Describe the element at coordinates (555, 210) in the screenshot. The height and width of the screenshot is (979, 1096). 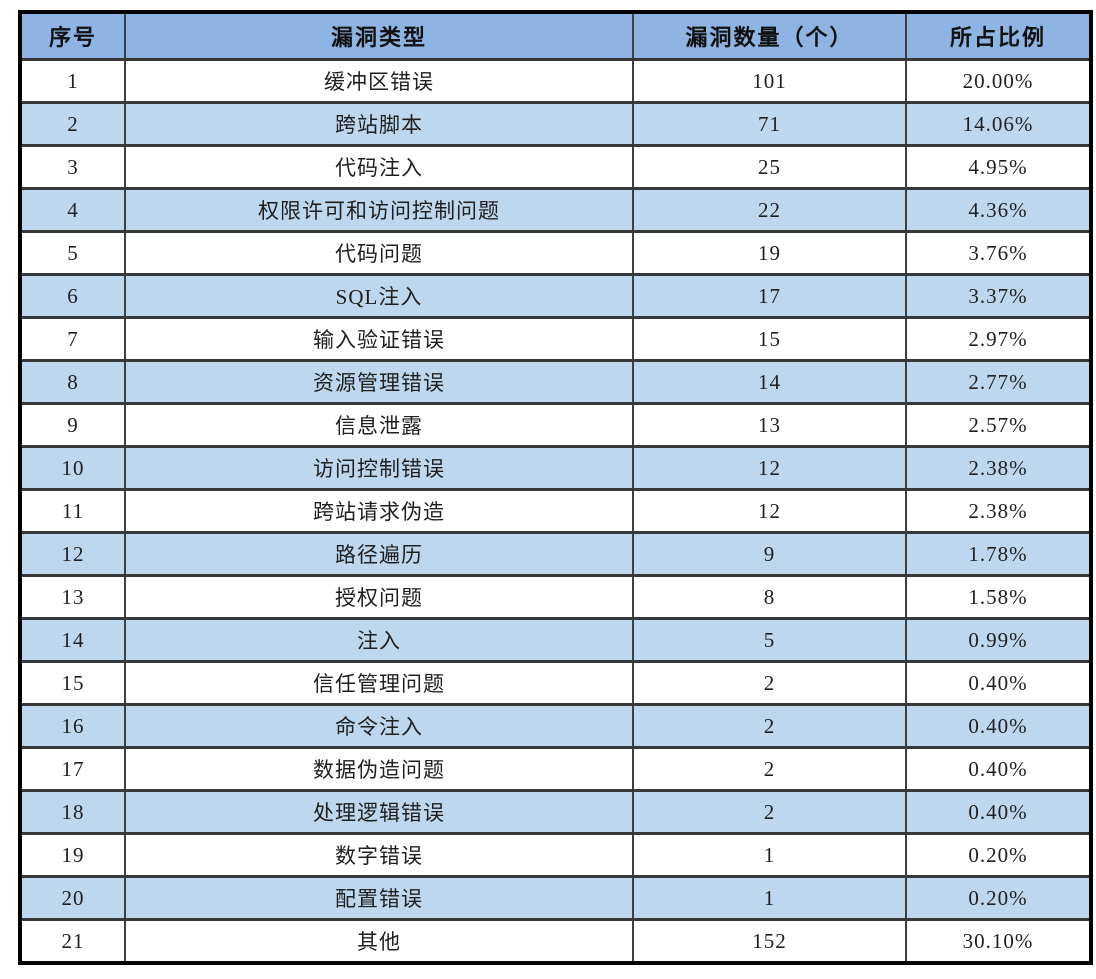
I see `table-row: 4 权限许可和访问控制问题 22 4.36%` at that location.